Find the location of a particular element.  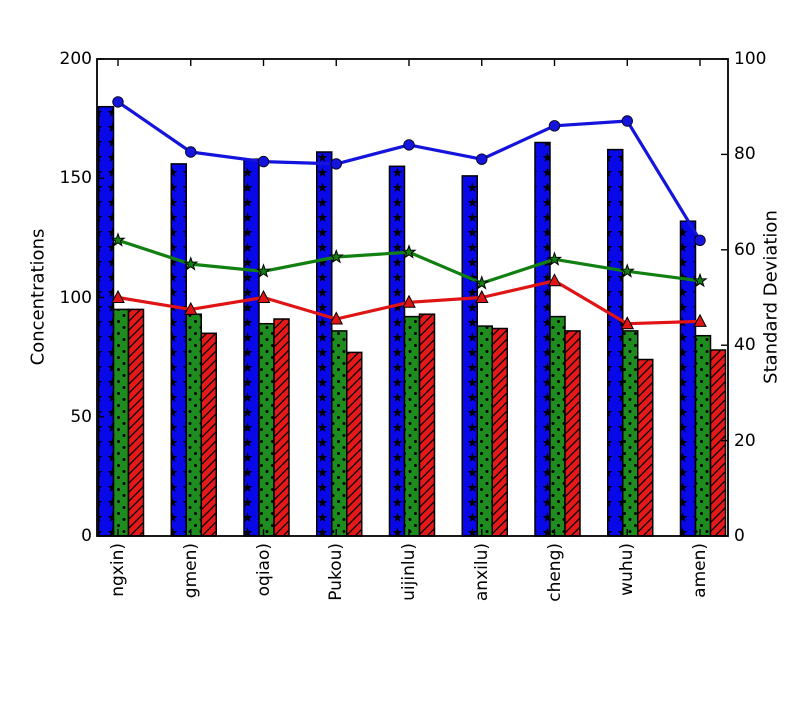

bar-red-bars-3-hatch is located at coordinates (354, 444).